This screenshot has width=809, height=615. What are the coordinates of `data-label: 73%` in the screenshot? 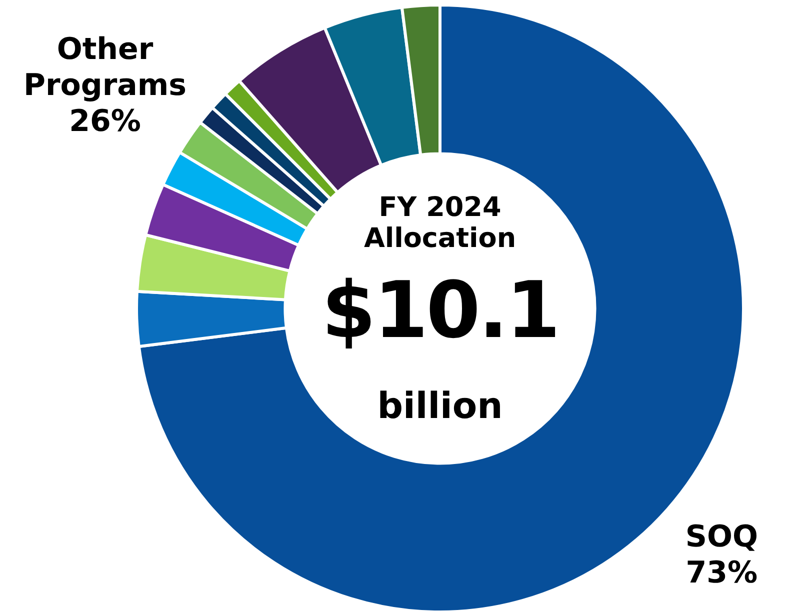 It's located at (722, 573).